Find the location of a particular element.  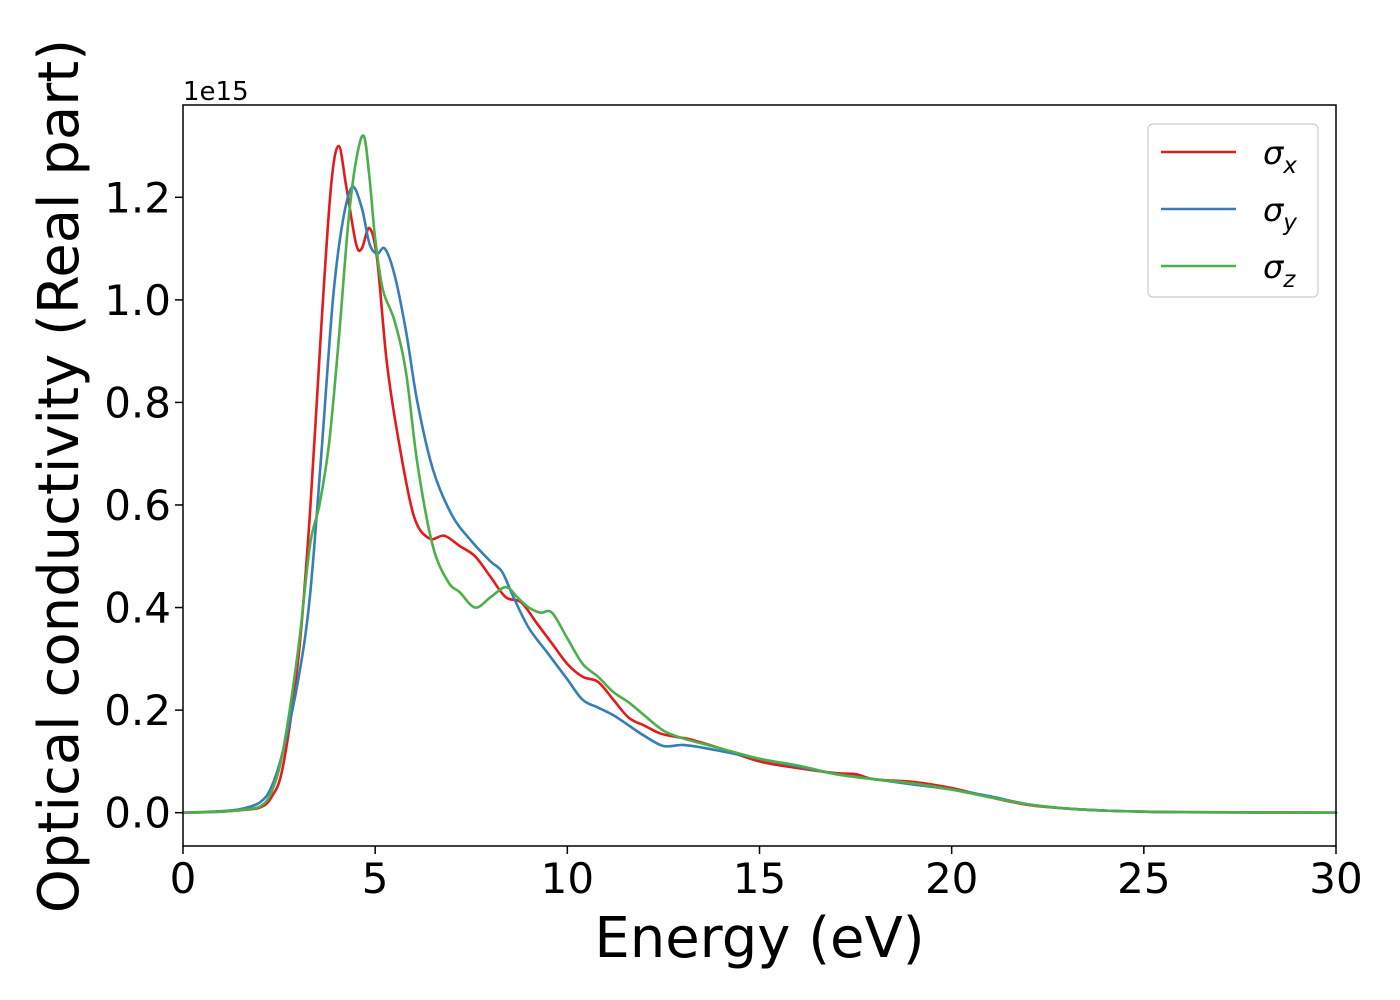

y-tick-label: 1.2 is located at coordinates (137, 197).